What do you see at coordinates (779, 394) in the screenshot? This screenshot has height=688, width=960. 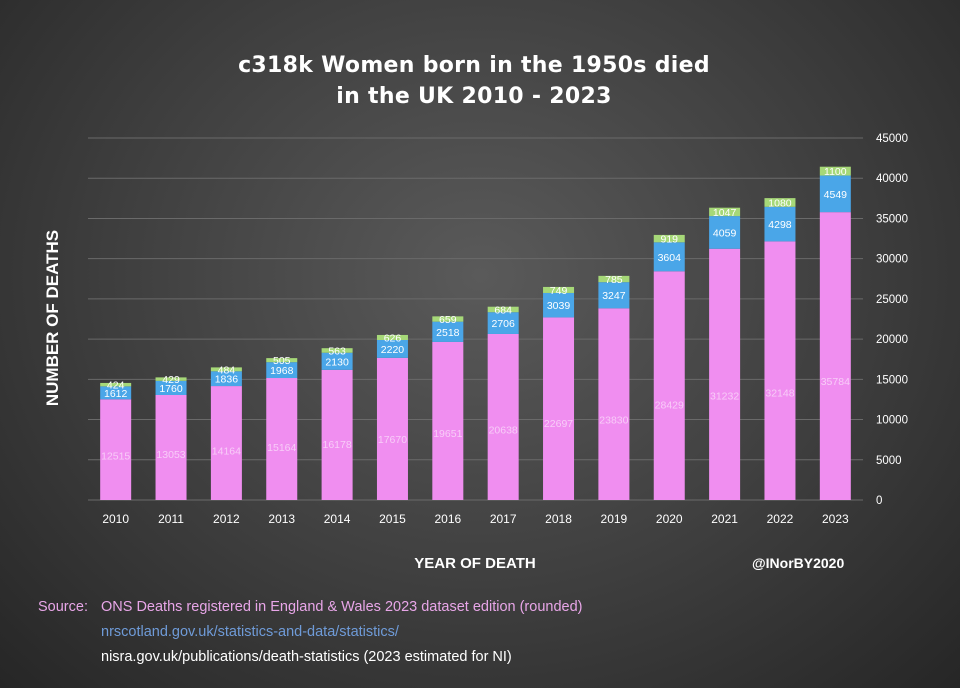 I see `data-label: 32148` at bounding box center [779, 394].